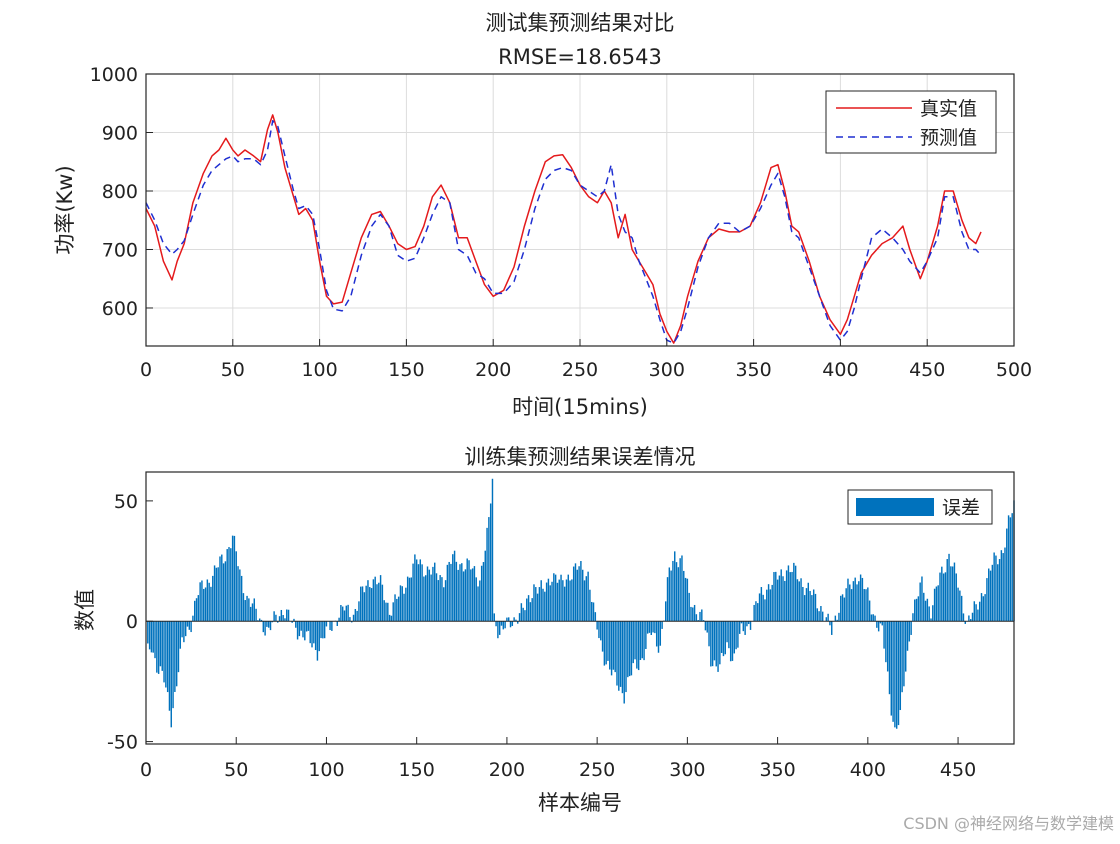 Image resolution: width=1120 pixels, height=844 pixels. What do you see at coordinates (868, 770) in the screenshot?
I see `bottom-xtick-label: 400` at bounding box center [868, 770].